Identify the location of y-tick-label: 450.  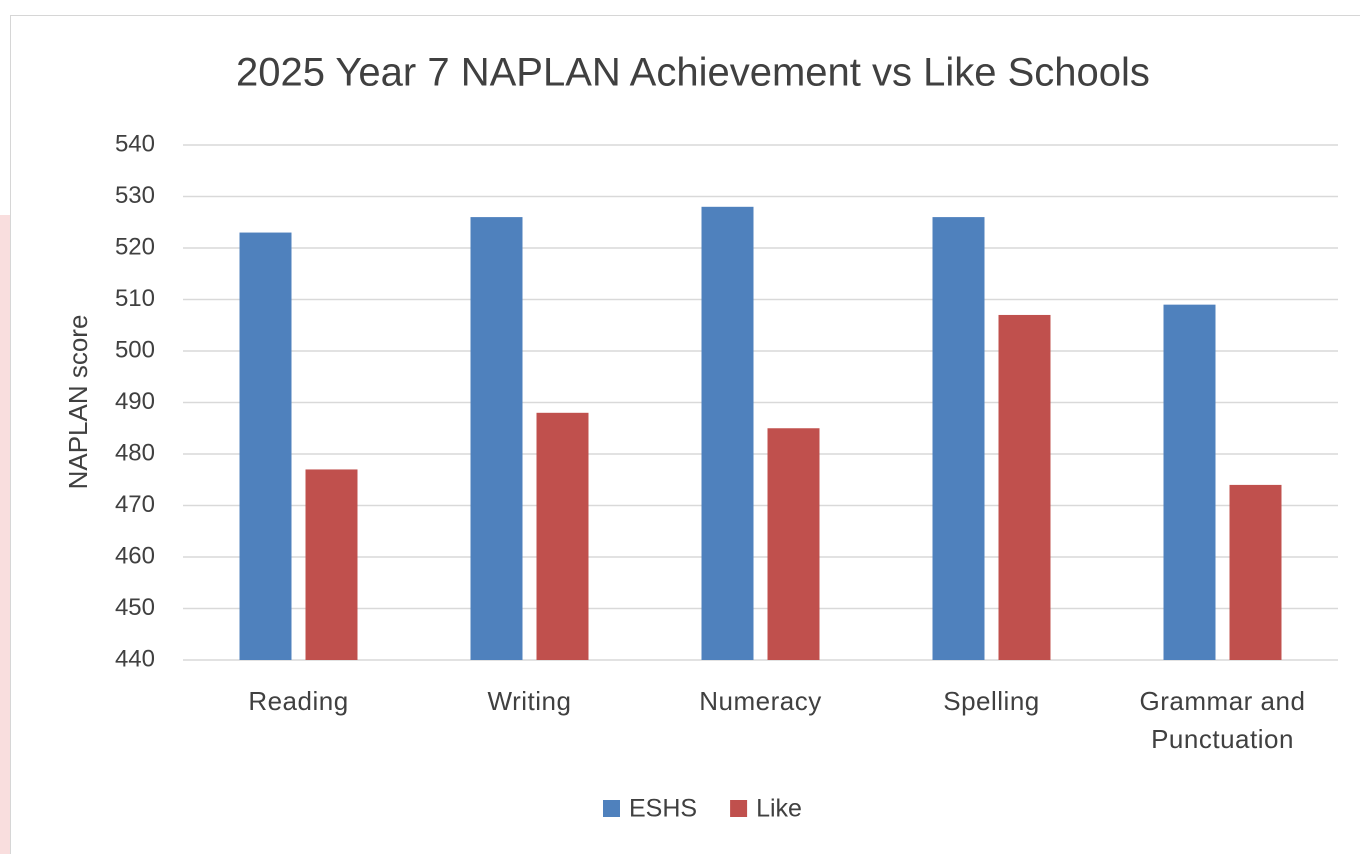
(135, 607).